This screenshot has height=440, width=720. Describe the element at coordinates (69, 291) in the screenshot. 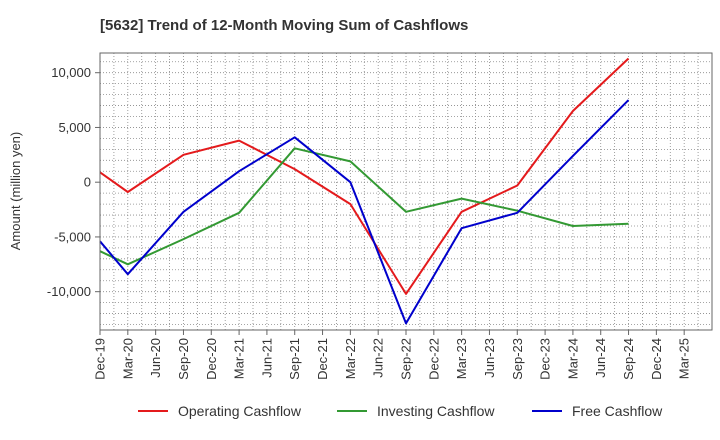

I see `y-tick-label: -10,000` at that location.